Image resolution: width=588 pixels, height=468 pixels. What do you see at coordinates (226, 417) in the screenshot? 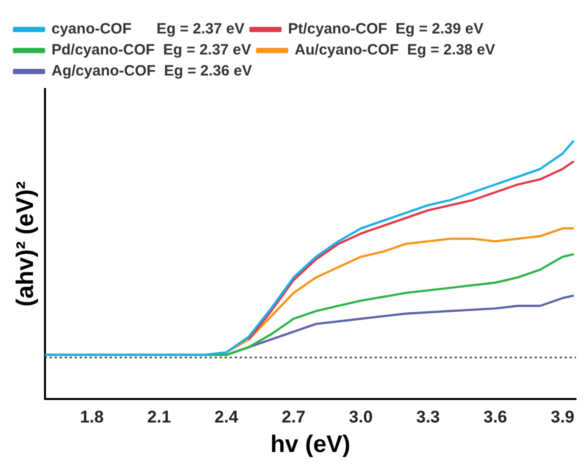
I see `x-tick-label: 2.4` at bounding box center [226, 417].